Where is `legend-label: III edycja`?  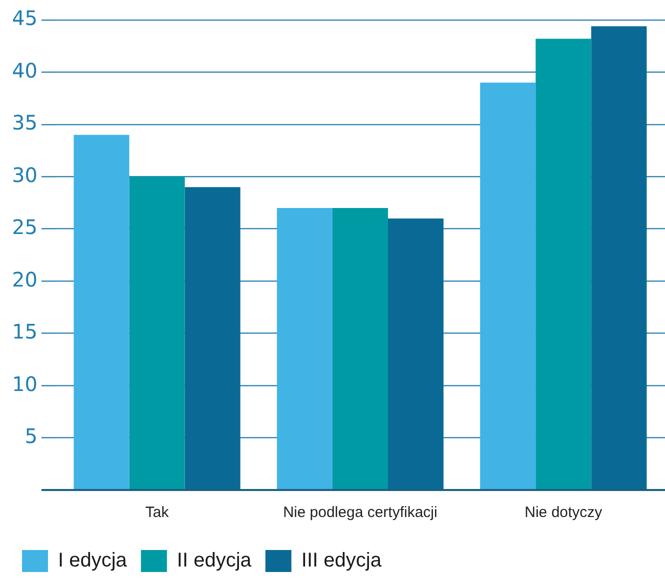 legend-label: III edycja is located at coordinates (341, 561).